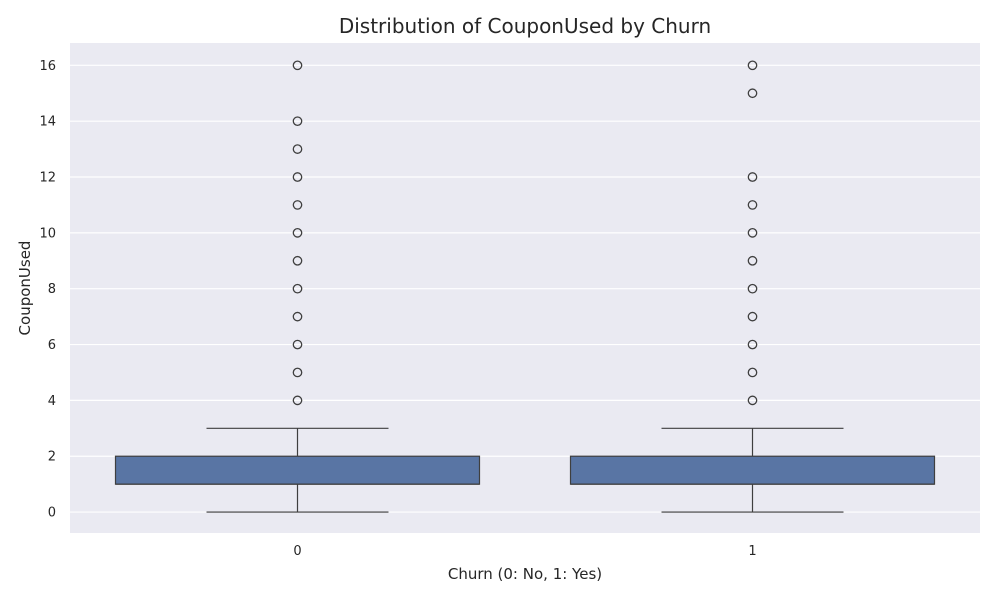 This screenshot has width=1000, height=600. I want to click on x-tick-label: 0, so click(297, 551).